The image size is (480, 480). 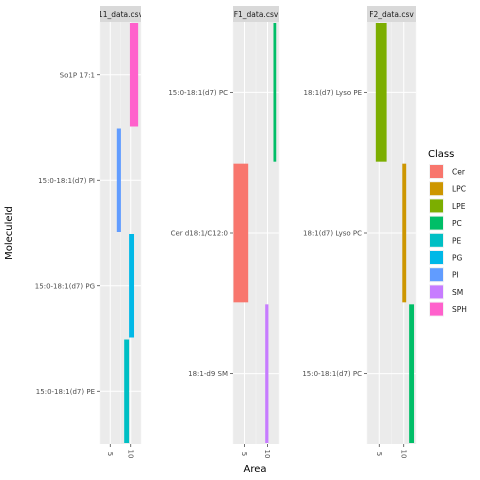 What do you see at coordinates (436, 309) in the screenshot?
I see `legend-key-sph` at bounding box center [436, 309].